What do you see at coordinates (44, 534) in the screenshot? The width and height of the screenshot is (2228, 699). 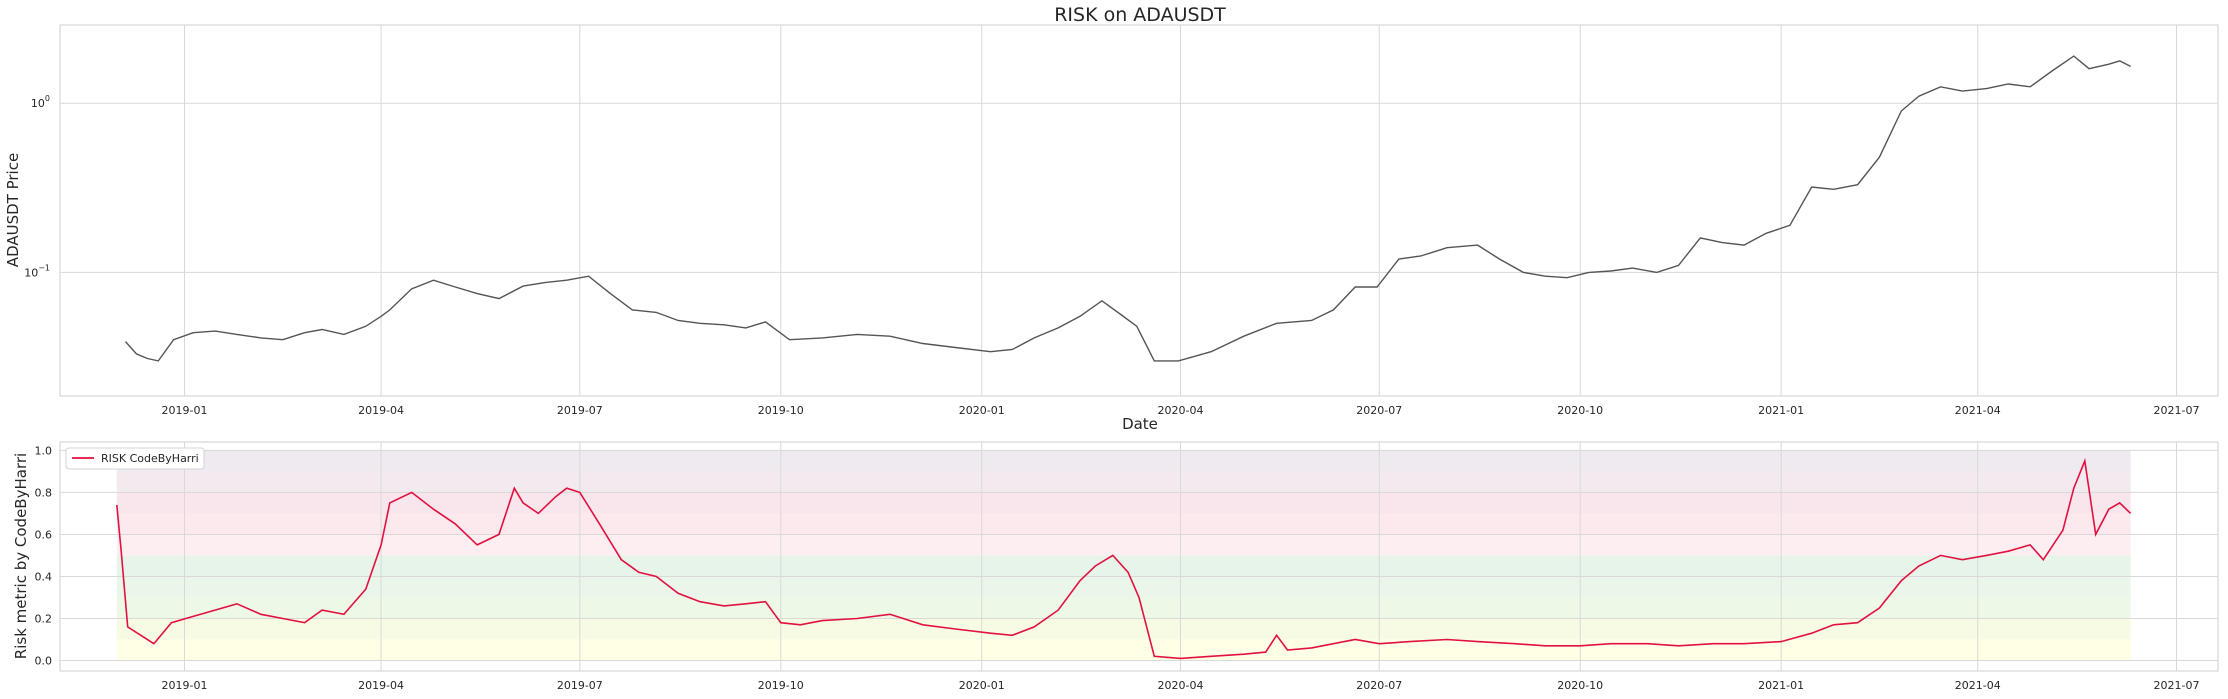 I see `risk-y-tick-label: 0.6` at bounding box center [44, 534].